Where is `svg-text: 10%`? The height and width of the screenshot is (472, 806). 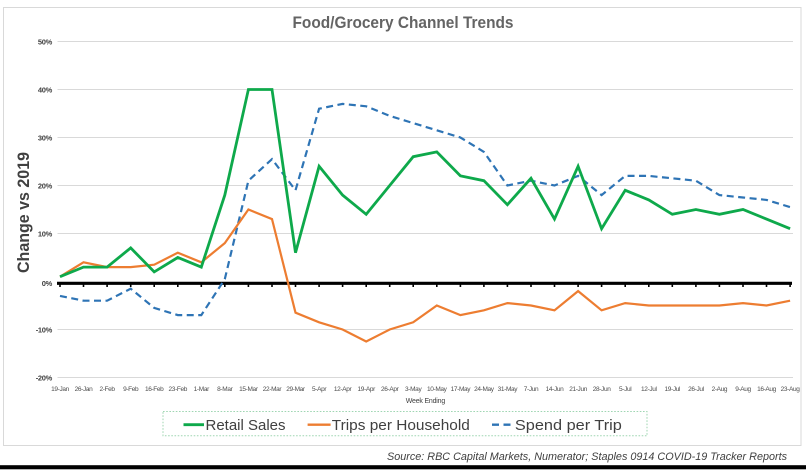
svg-text: 10% is located at coordinates (45, 234).